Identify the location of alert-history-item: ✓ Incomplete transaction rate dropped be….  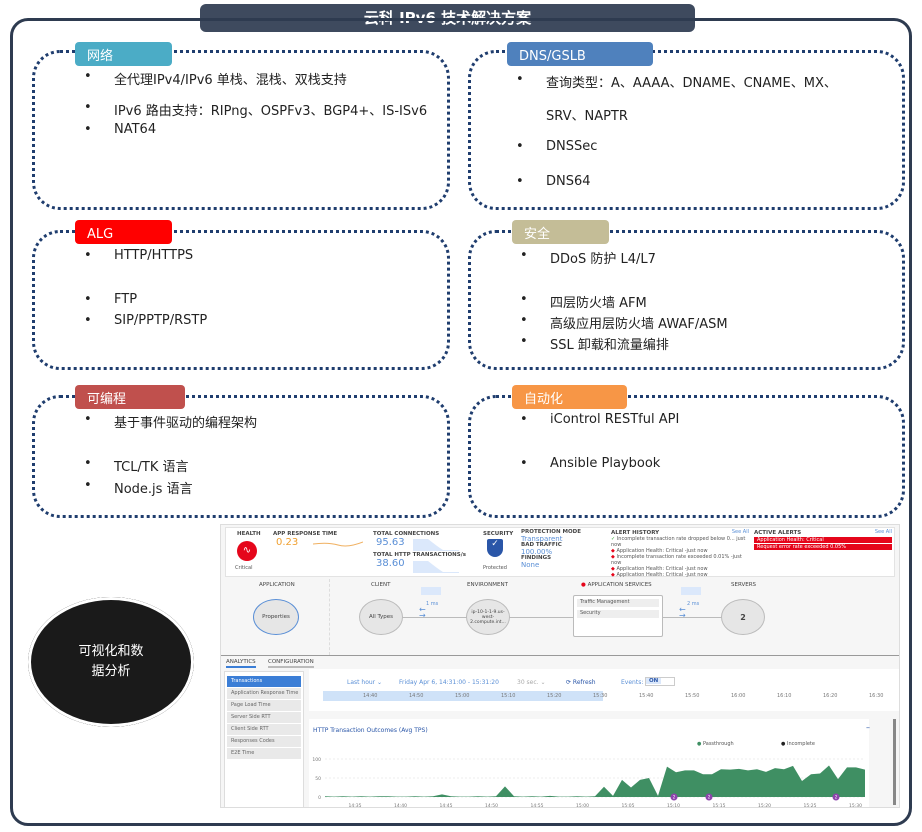
(680, 542).